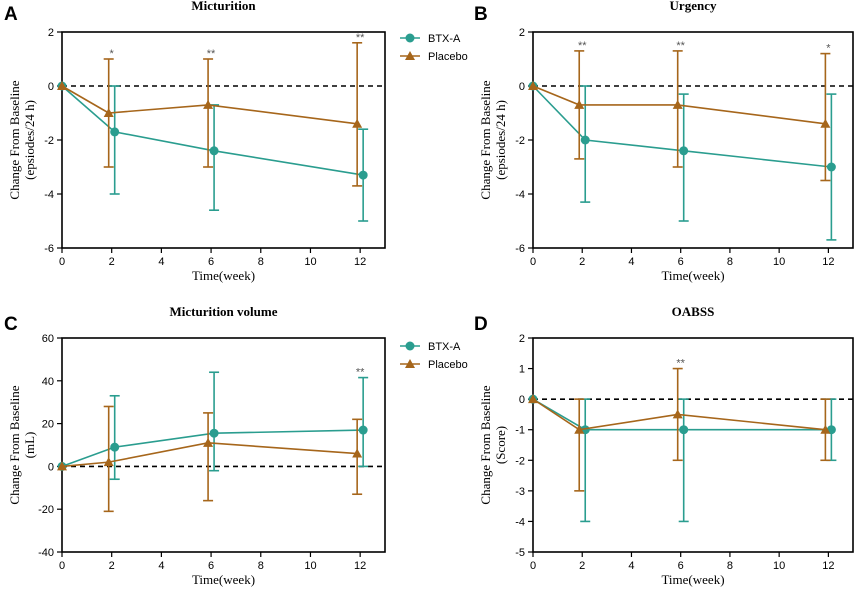 This screenshot has height=596, width=858. I want to click on y-tick-label: -1, so click(520, 431).